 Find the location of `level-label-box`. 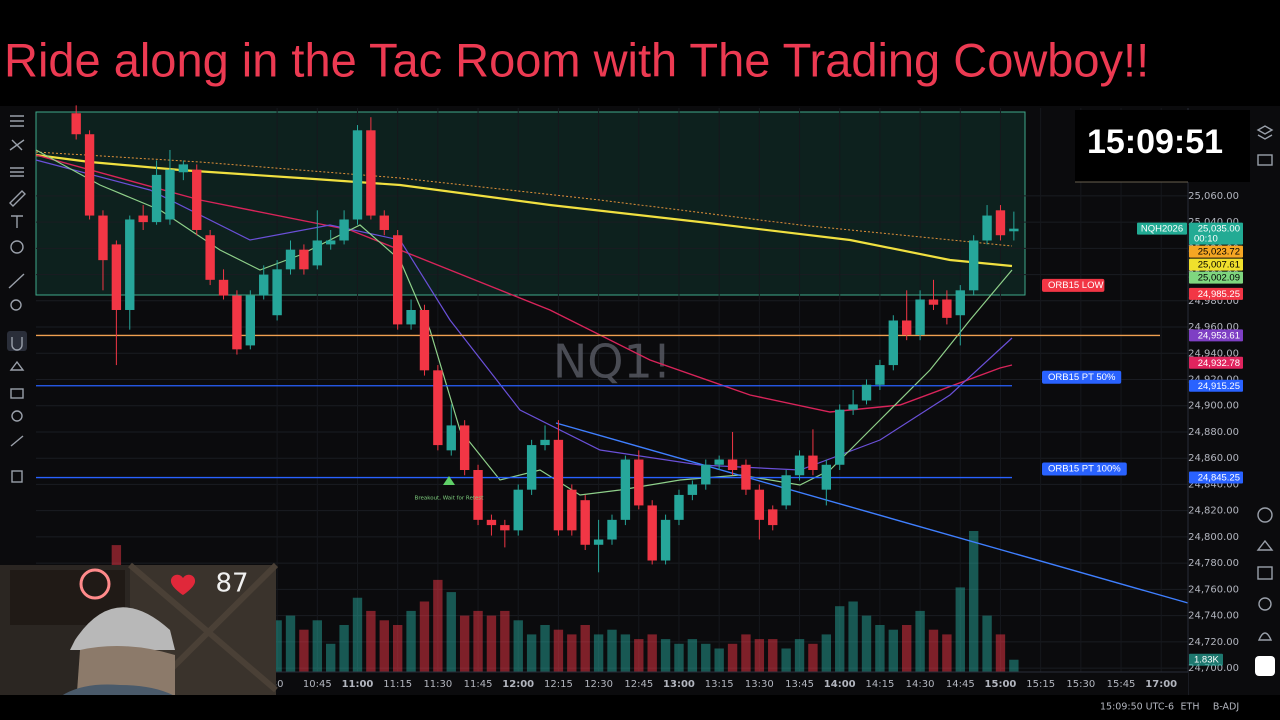

level-label-box is located at coordinates (1082, 377).